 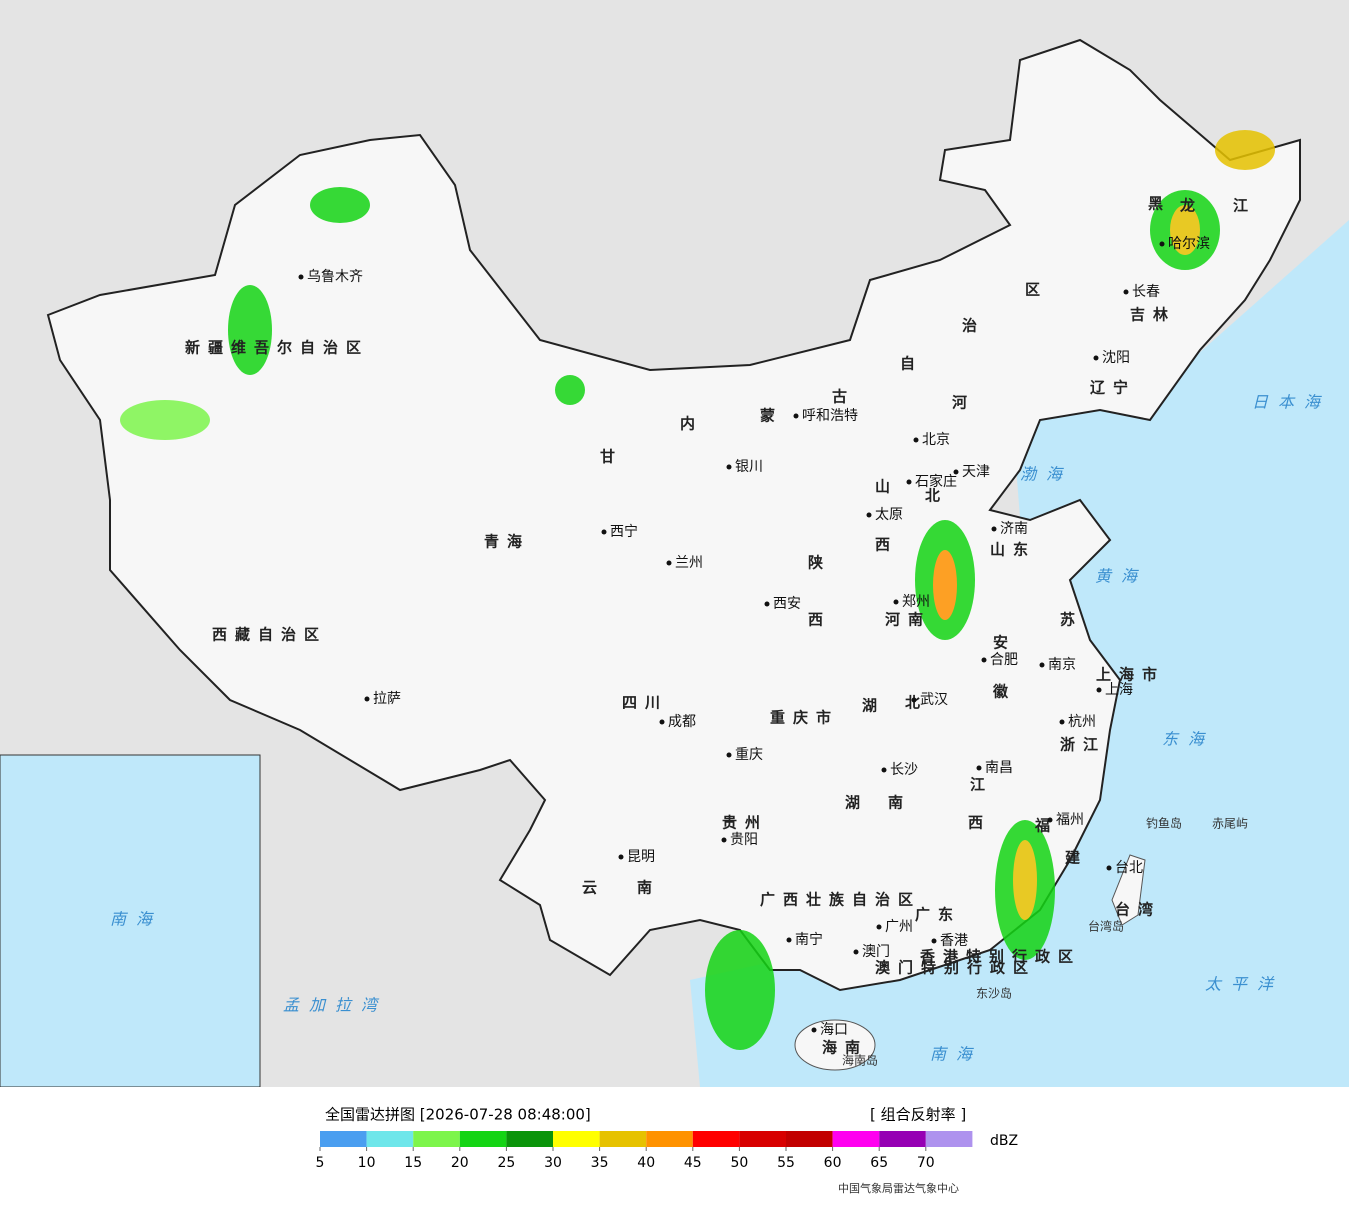 What do you see at coordinates (938, 915) in the screenshot?
I see `region-label: 广东` at bounding box center [938, 915].